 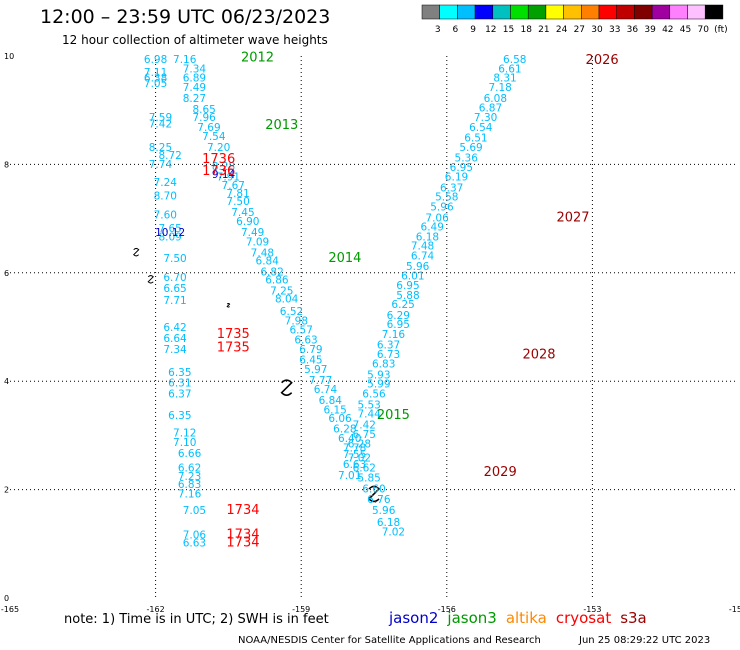 I want to click on wave-height-value: 7.54, so click(x=214, y=137).